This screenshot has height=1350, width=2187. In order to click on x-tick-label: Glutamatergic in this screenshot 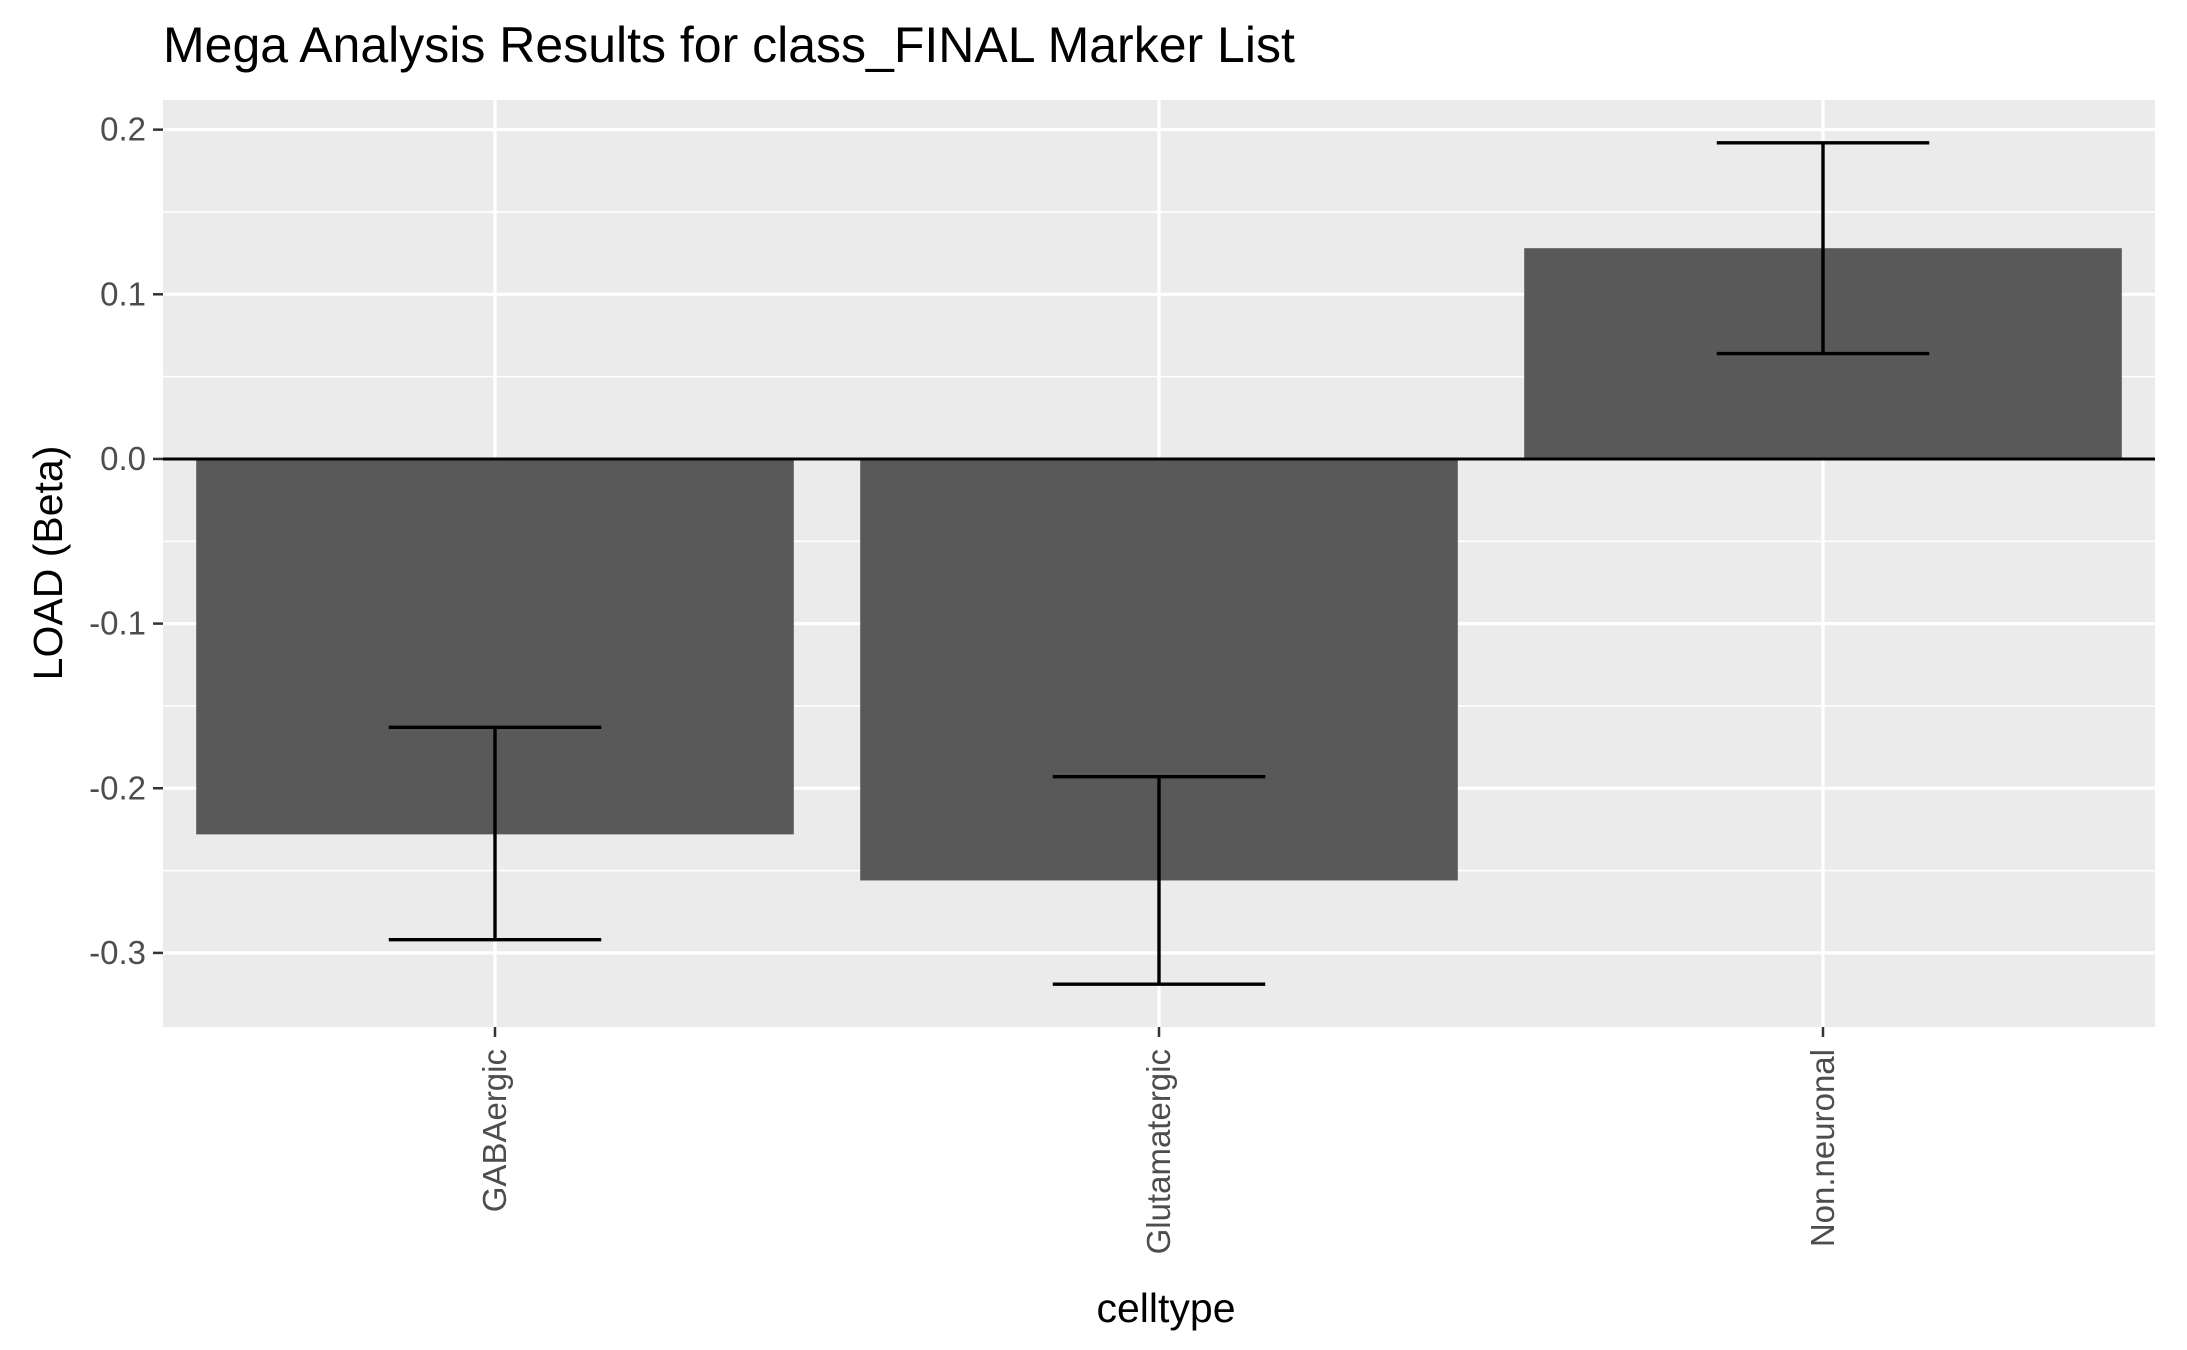, I will do `click(1158, 1151)`.